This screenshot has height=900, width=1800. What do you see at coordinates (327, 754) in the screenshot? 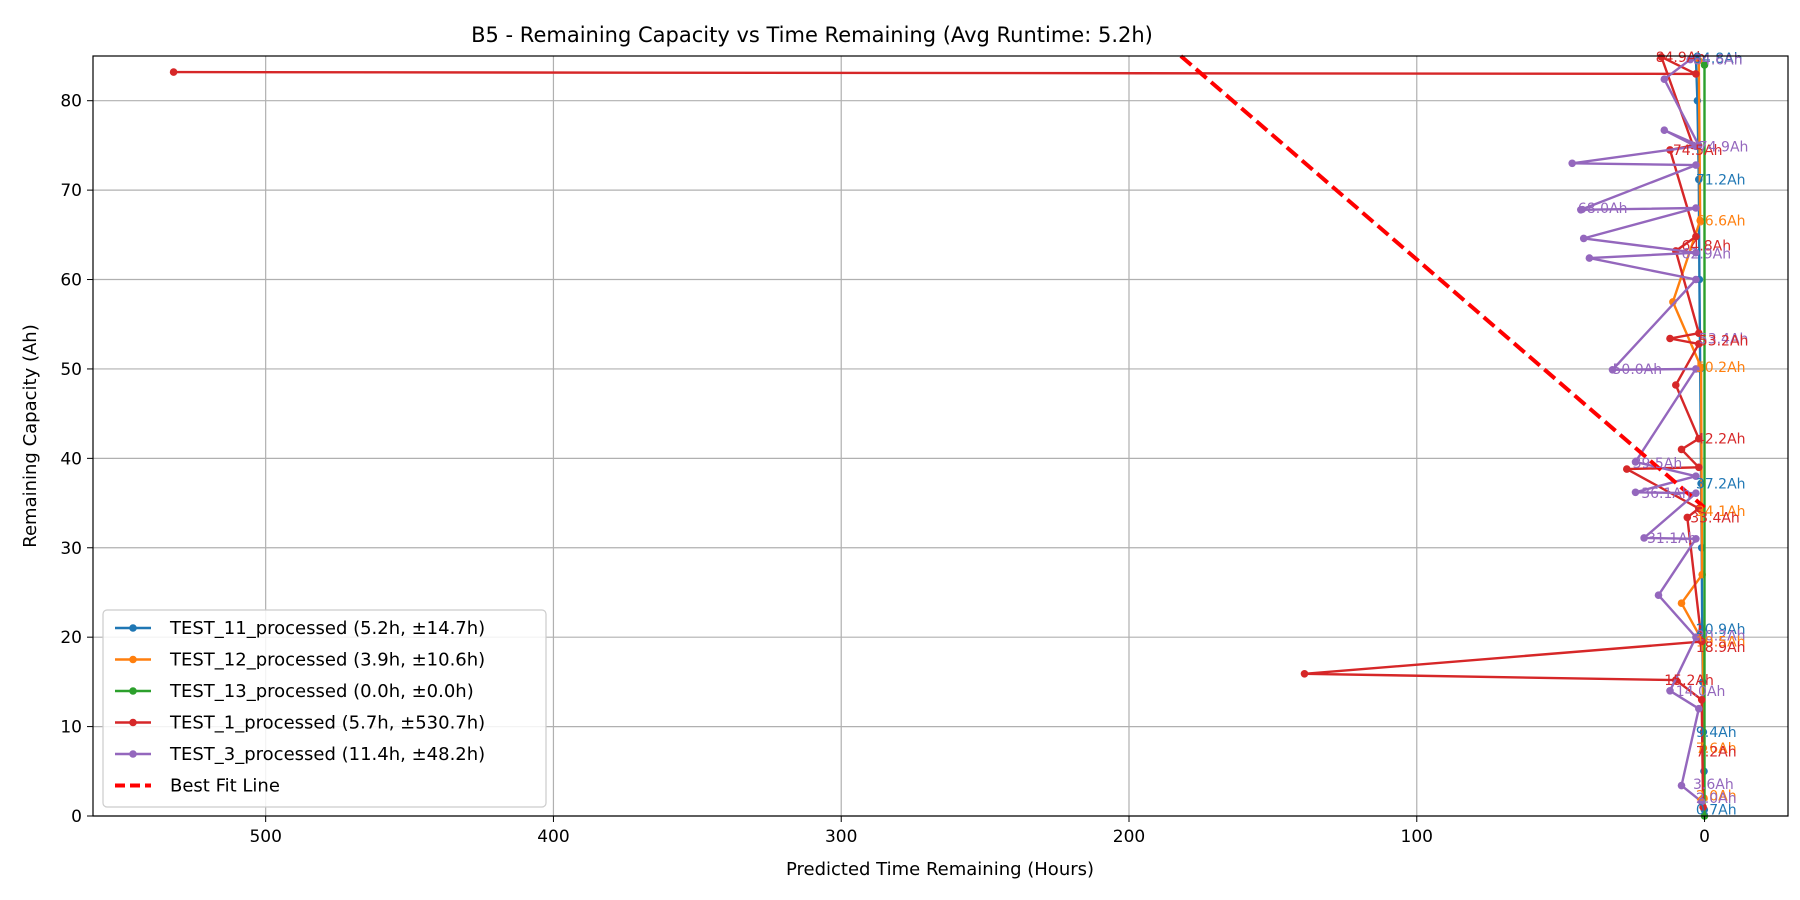
I see `legend-label: TEST_3_processed (11.4h, ±48.2h)` at bounding box center [327, 754].